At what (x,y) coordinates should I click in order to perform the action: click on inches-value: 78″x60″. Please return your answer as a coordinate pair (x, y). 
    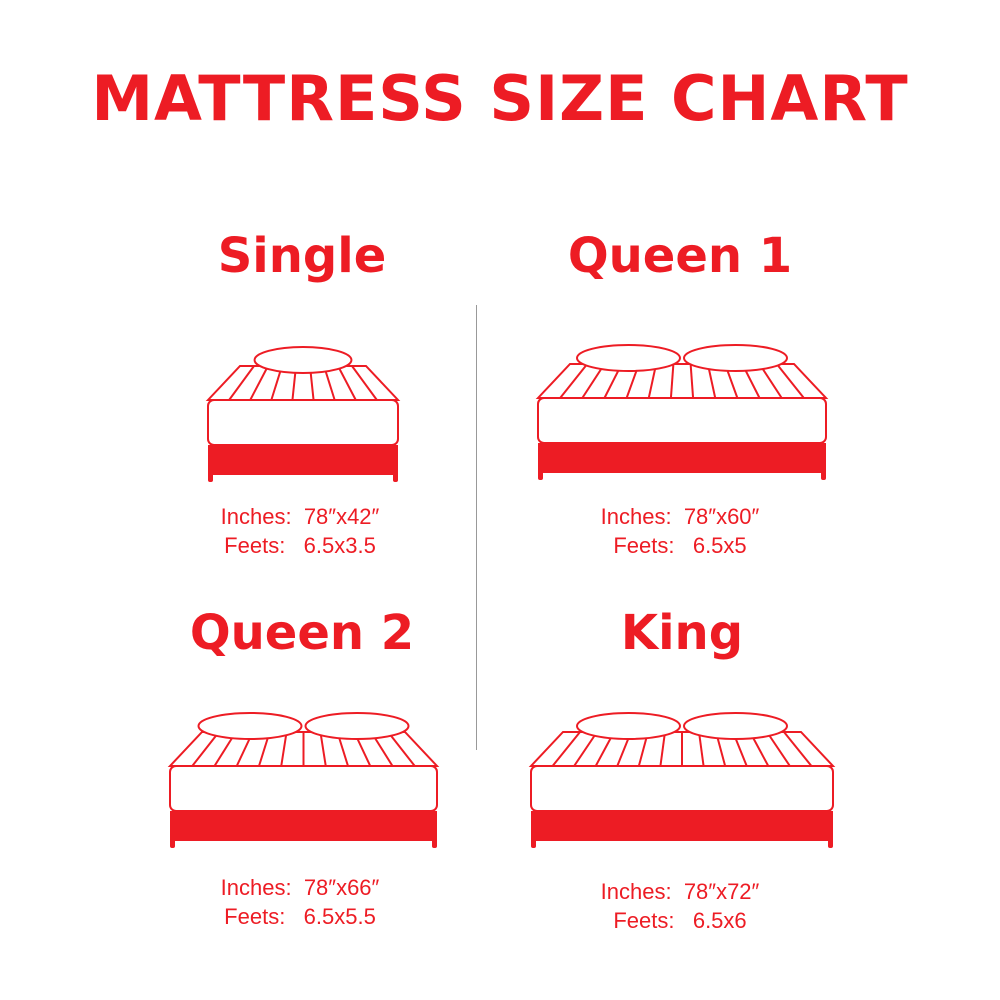
    Looking at the image, I should click on (721, 516).